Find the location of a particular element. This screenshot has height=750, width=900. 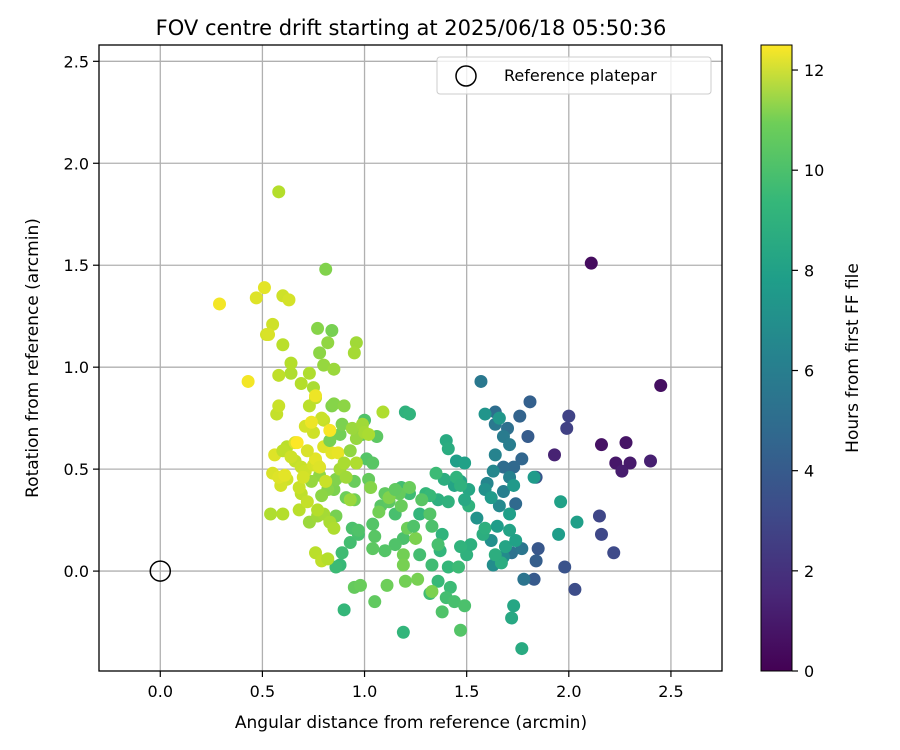

colorbar-tick-label: 12 is located at coordinates (814, 70).